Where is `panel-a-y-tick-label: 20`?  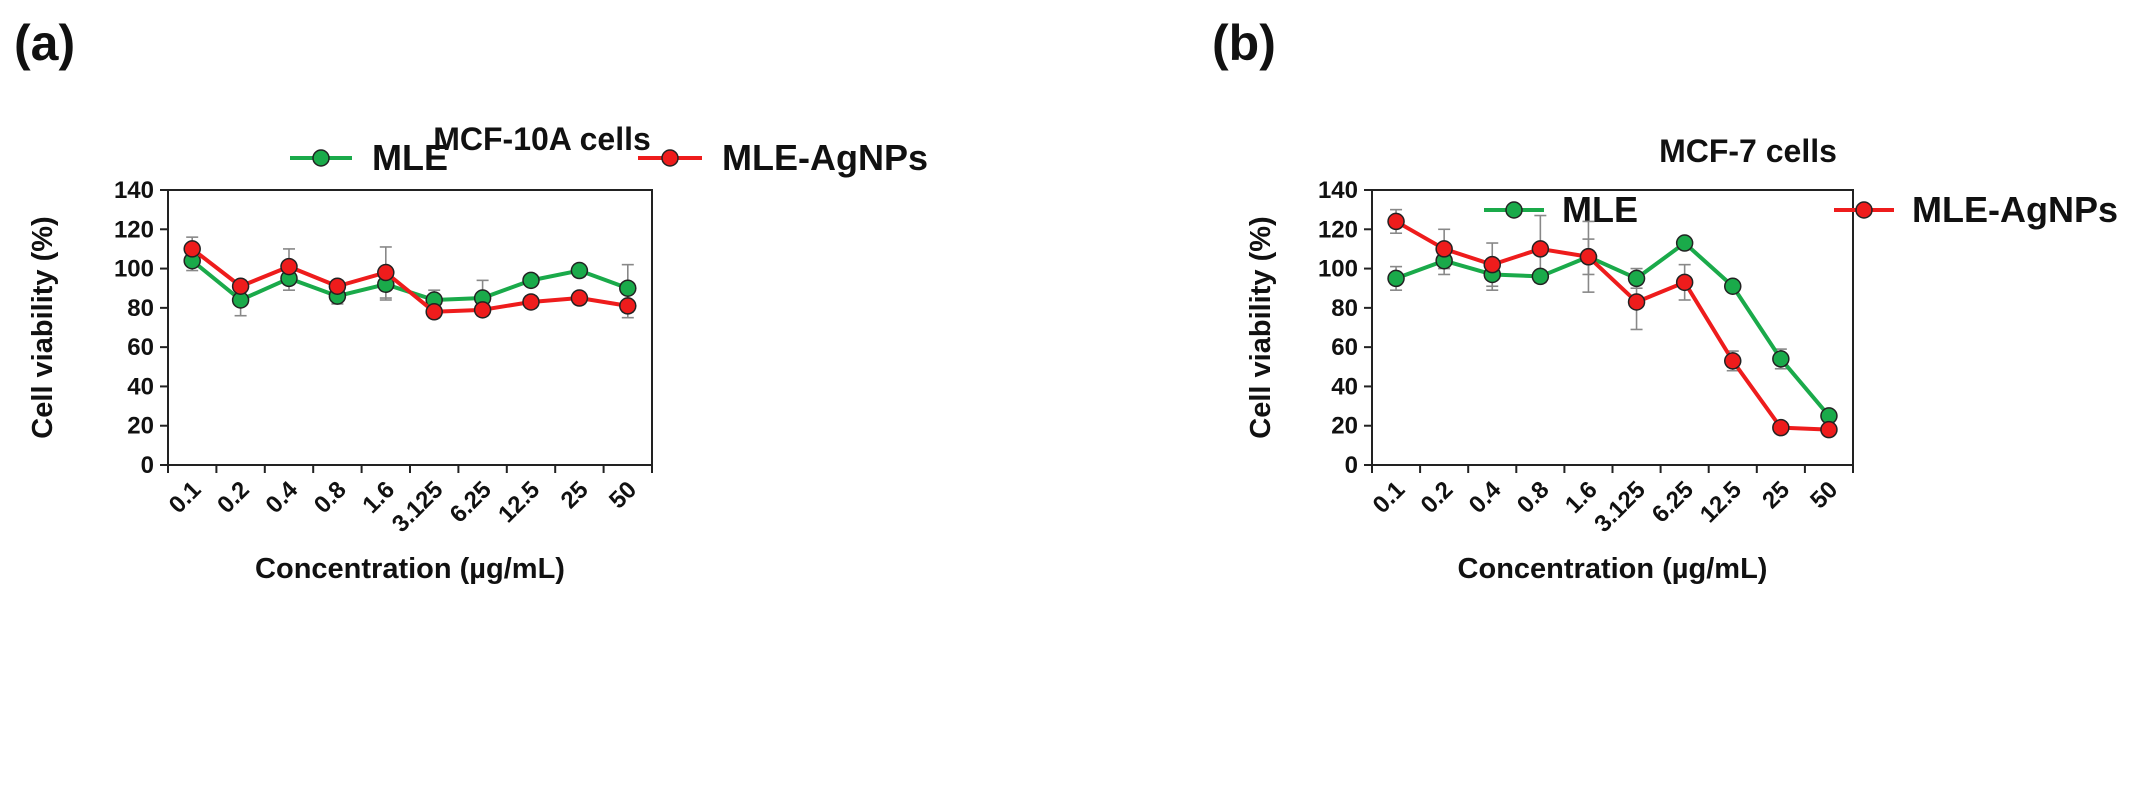 panel-a-y-tick-label: 20 is located at coordinates (140, 426).